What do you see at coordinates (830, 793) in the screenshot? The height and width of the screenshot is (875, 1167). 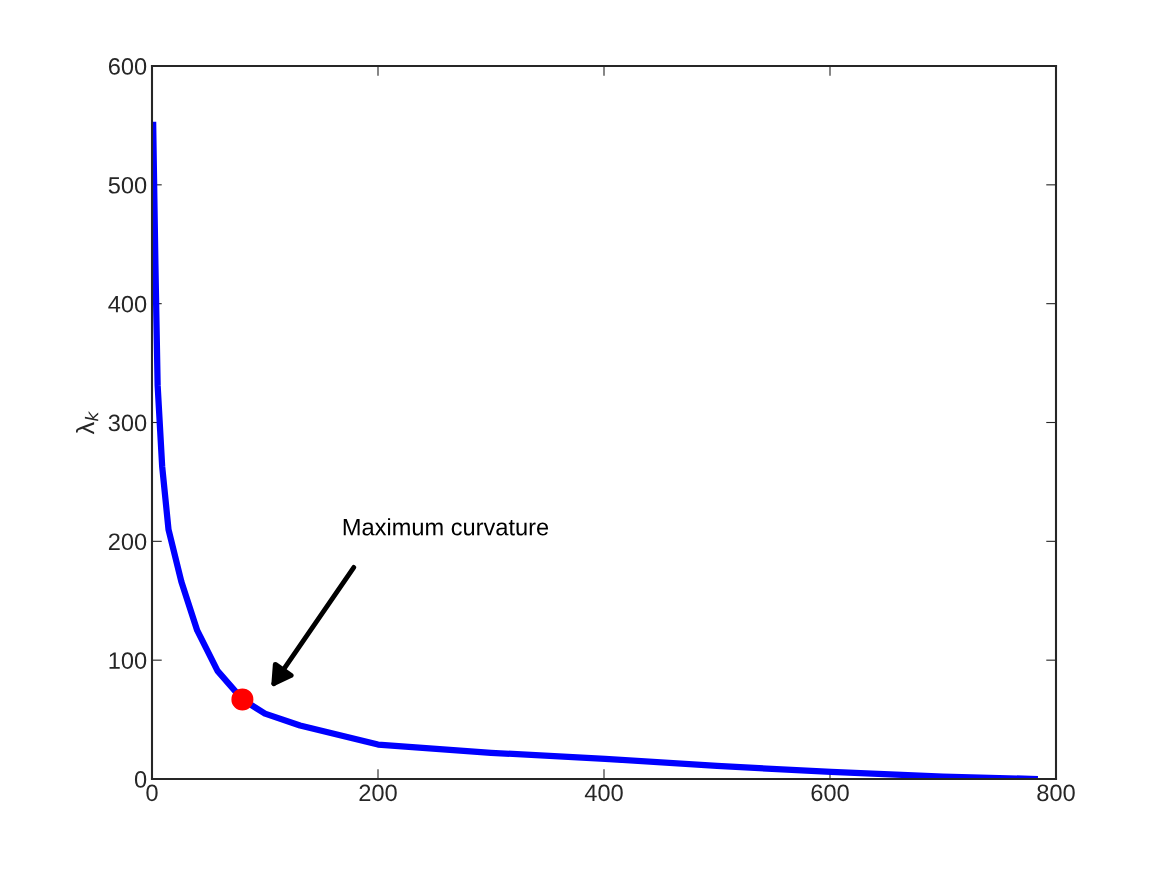 I see `x-tick-label: 600` at bounding box center [830, 793].